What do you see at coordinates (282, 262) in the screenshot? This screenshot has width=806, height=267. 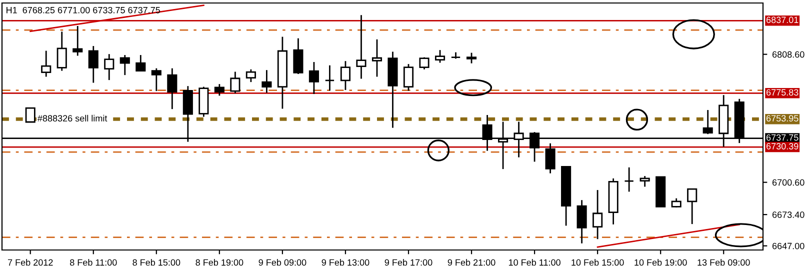 I see `x-tick-label: 9 Feb 09:00` at bounding box center [282, 262].